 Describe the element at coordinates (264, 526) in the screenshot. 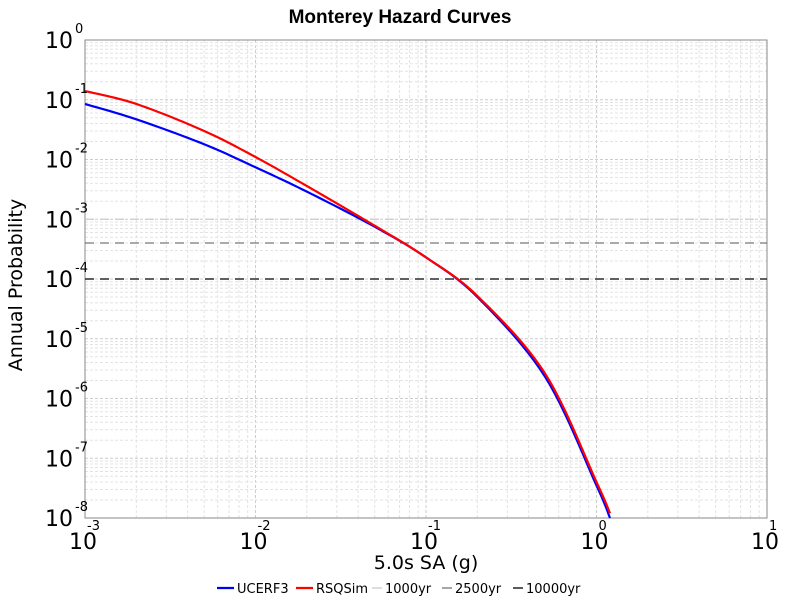

I see `x-tick-exponent: -2` at that location.